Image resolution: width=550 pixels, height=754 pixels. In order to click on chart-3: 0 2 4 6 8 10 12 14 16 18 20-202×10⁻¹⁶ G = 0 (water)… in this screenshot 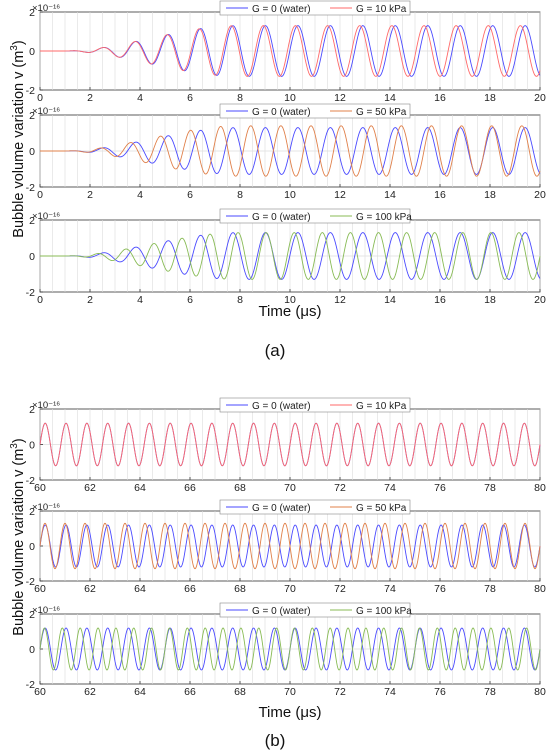, I will do `click(286, 257)`.